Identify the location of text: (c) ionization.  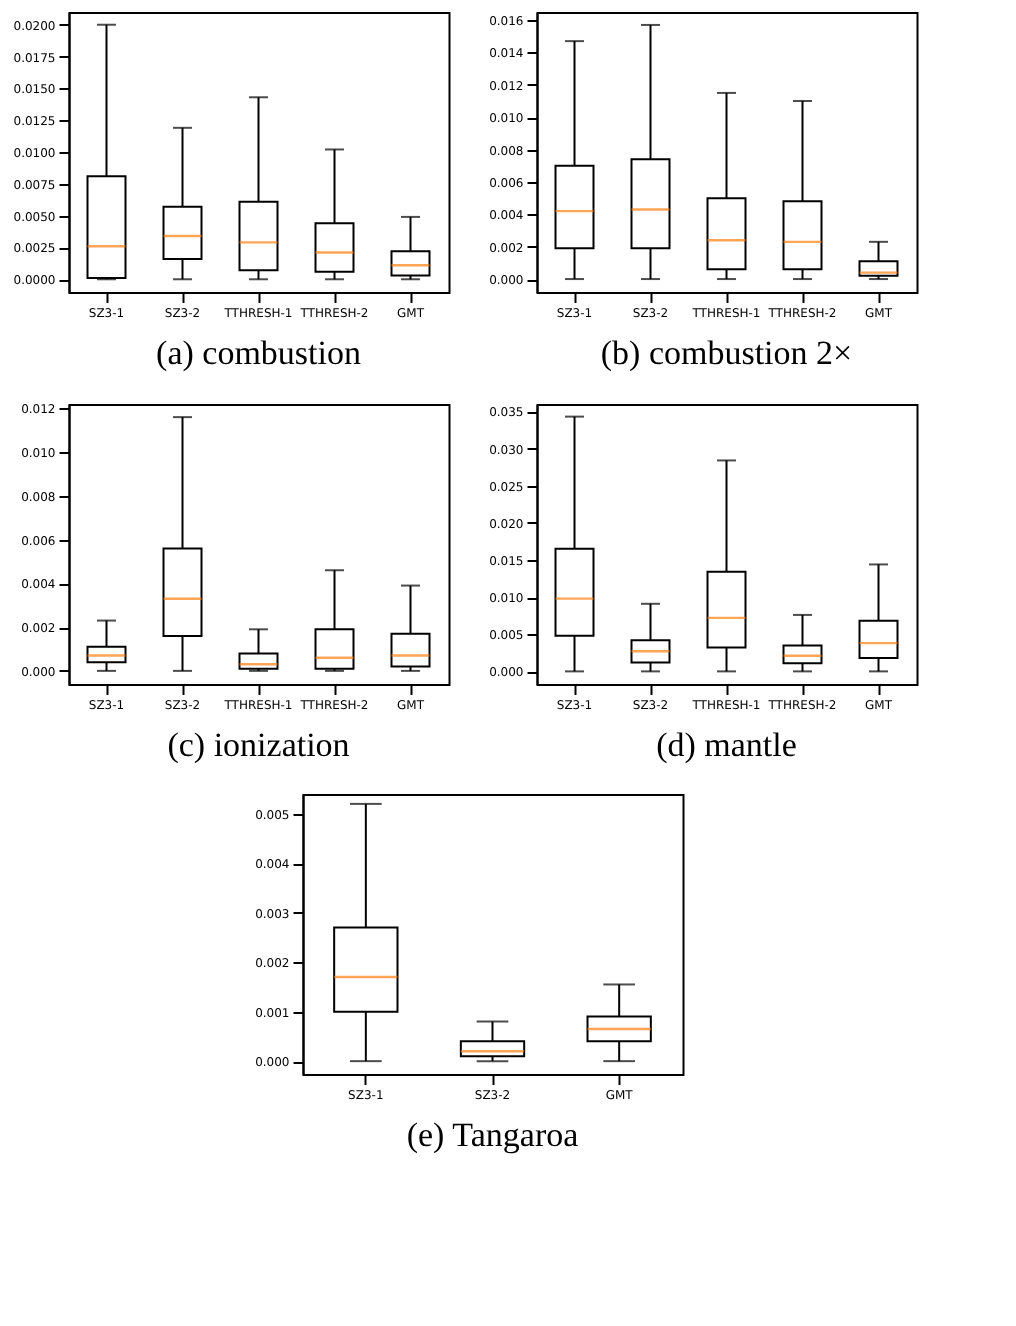
(259, 745).